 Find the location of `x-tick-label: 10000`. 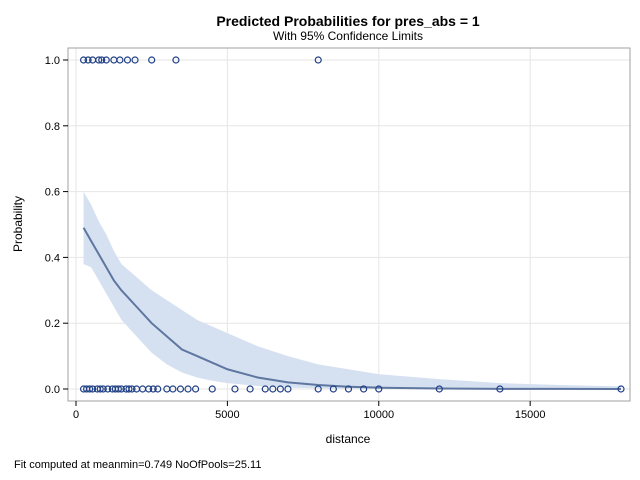

x-tick-label: 10000 is located at coordinates (378, 415).